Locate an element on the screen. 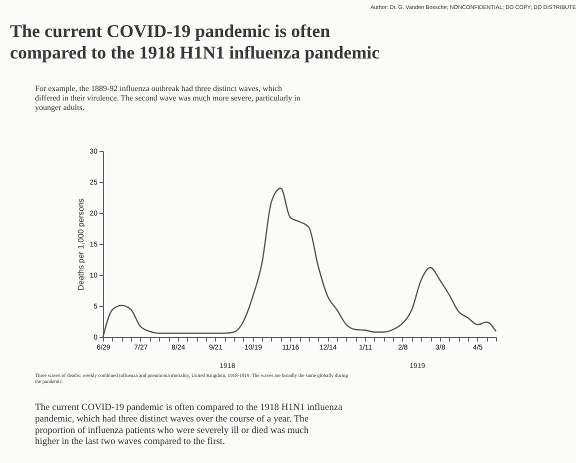  text: The current COVID-19 pandemic is often compared to the 1918 H1N1 influenza pandemic, which had three distinct waves over the course of a year. The proportion of influenza patients who were severely ill or died was much higher in the last two waves compared to the first. is located at coordinates (189, 425).